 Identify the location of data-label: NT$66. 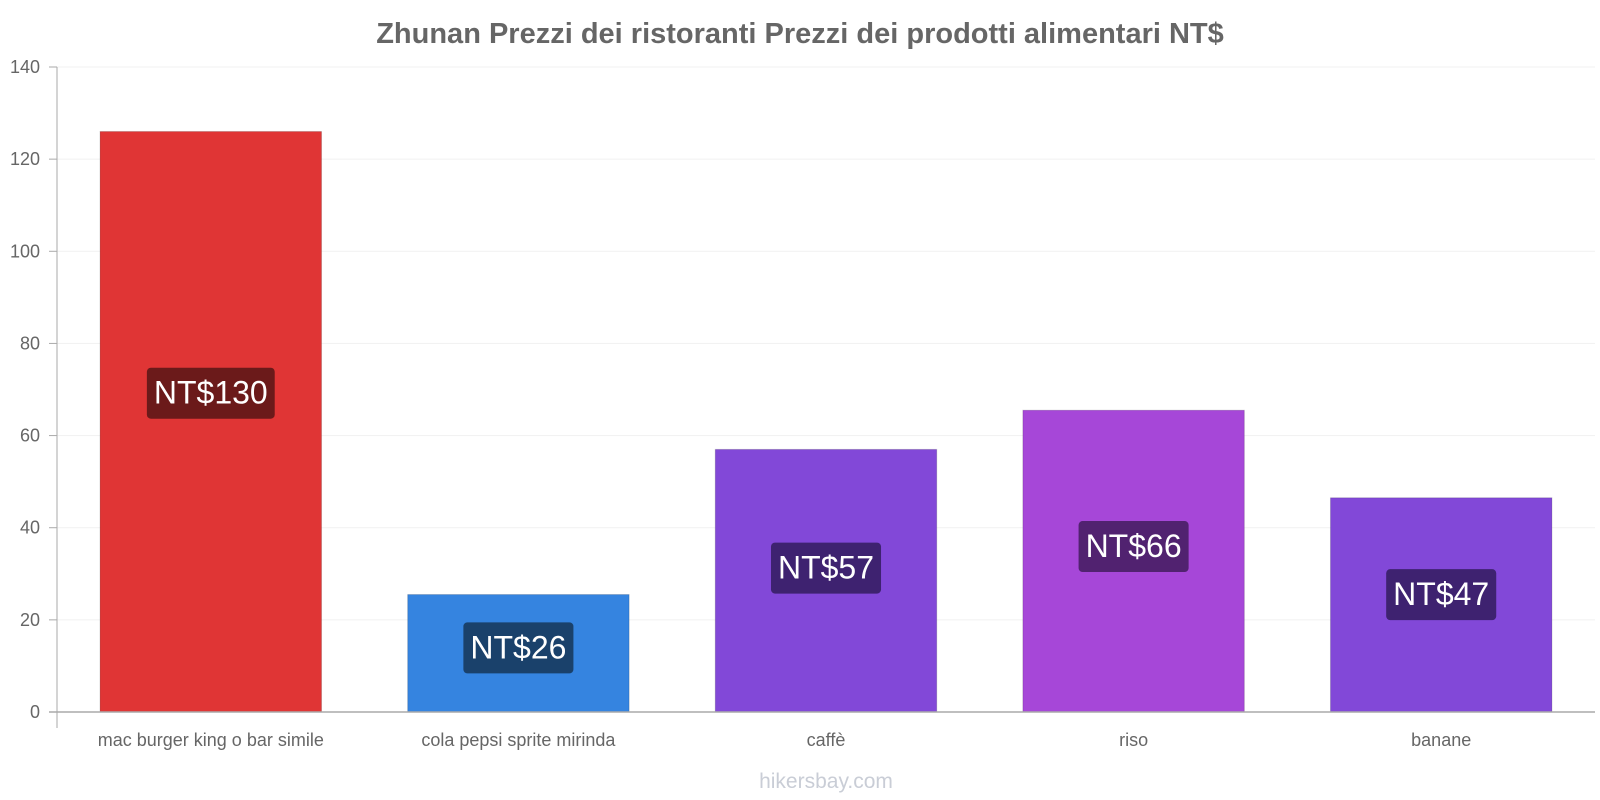
(1133, 547).